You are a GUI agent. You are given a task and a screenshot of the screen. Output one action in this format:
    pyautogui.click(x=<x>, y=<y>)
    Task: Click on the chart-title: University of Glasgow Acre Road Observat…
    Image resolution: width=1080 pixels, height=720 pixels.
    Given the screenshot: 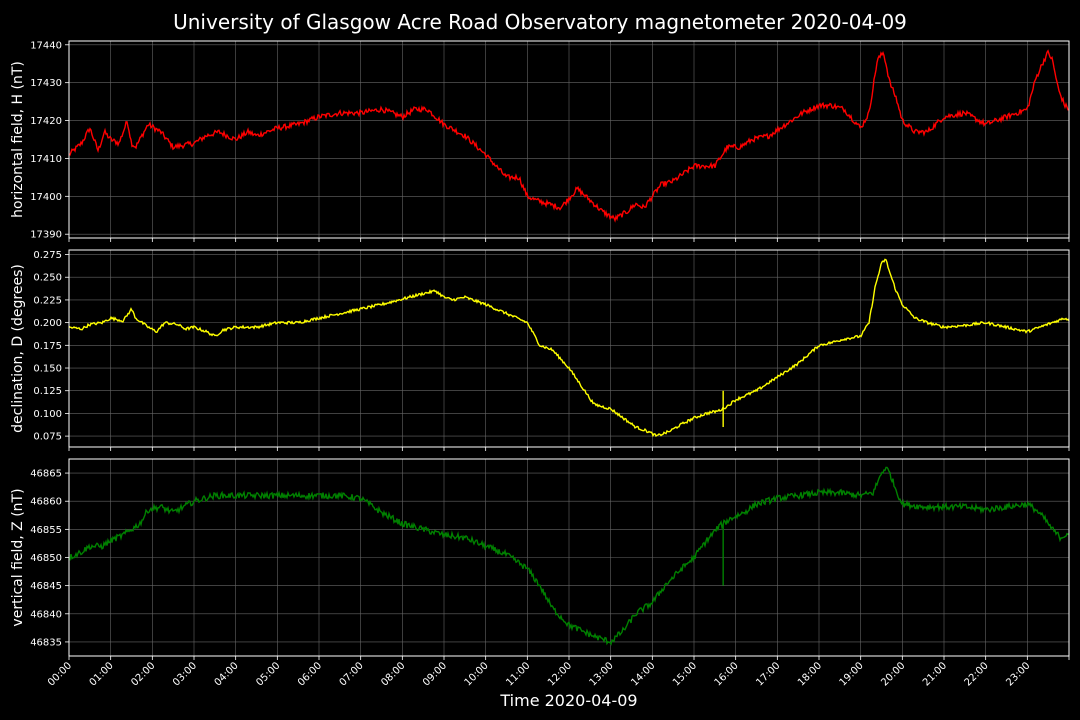 What is the action you would take?
    pyautogui.click(x=540, y=22)
    